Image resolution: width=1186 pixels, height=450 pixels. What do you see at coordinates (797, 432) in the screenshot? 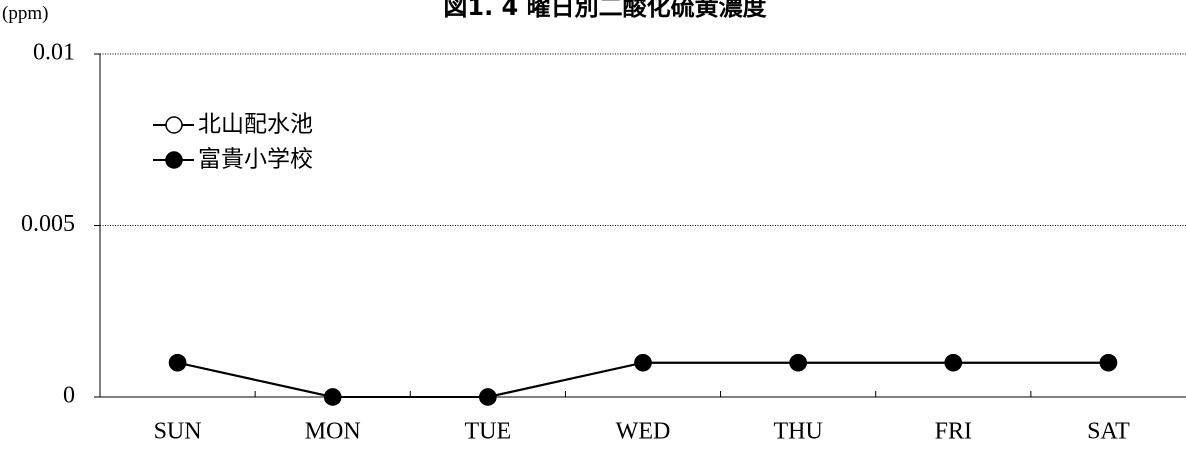
I see `x-tick-label: THU` at bounding box center [797, 432].